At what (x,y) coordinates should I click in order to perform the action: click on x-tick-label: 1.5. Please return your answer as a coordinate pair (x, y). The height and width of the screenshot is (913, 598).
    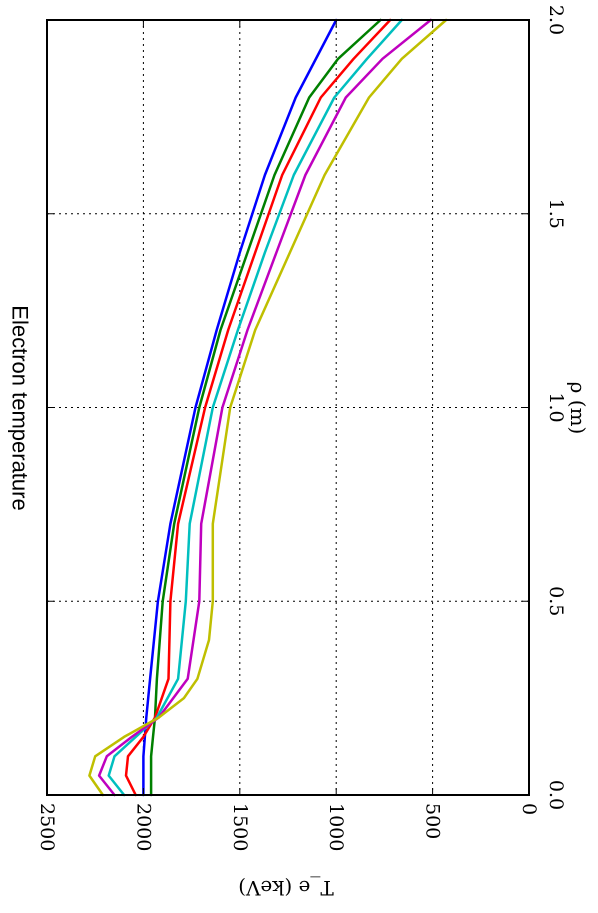
    Looking at the image, I should click on (556, 214).